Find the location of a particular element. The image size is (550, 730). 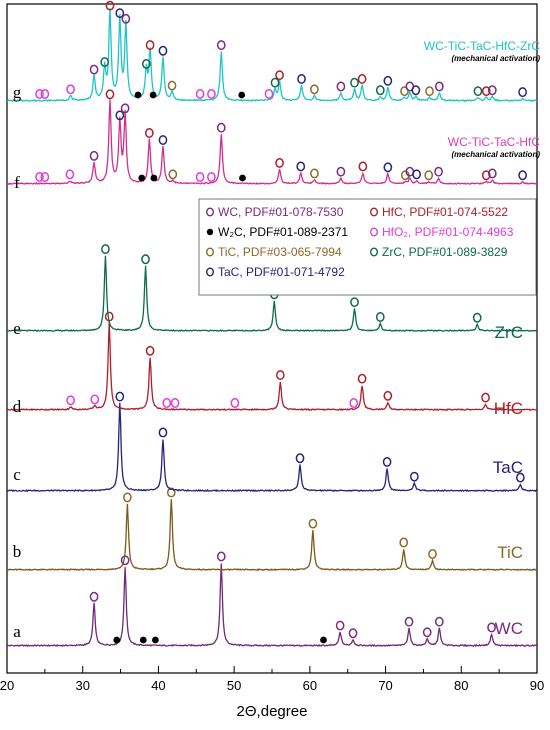

pattern-name-d: HfC is located at coordinates (508, 408).